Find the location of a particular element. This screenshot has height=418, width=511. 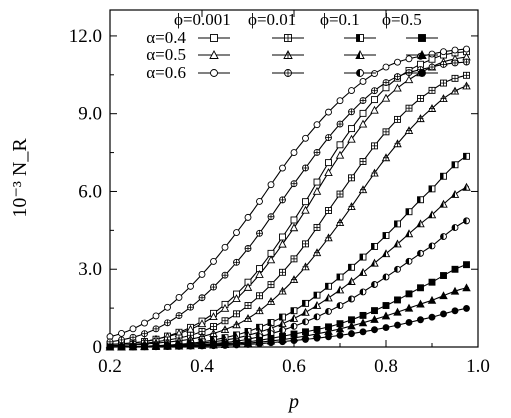

y-tick-label: 9.0 is located at coordinates (90, 114).